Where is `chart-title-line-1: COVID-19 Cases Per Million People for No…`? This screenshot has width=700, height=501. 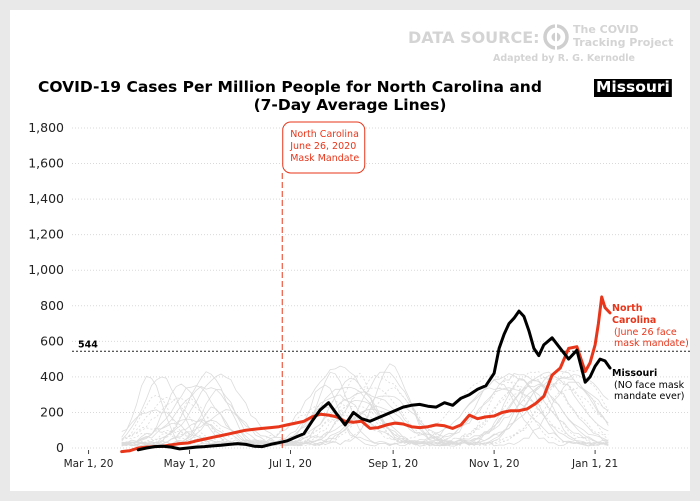
chart-title-line-1: COVID-19 Cases Per Million People for No… is located at coordinates (290, 87).